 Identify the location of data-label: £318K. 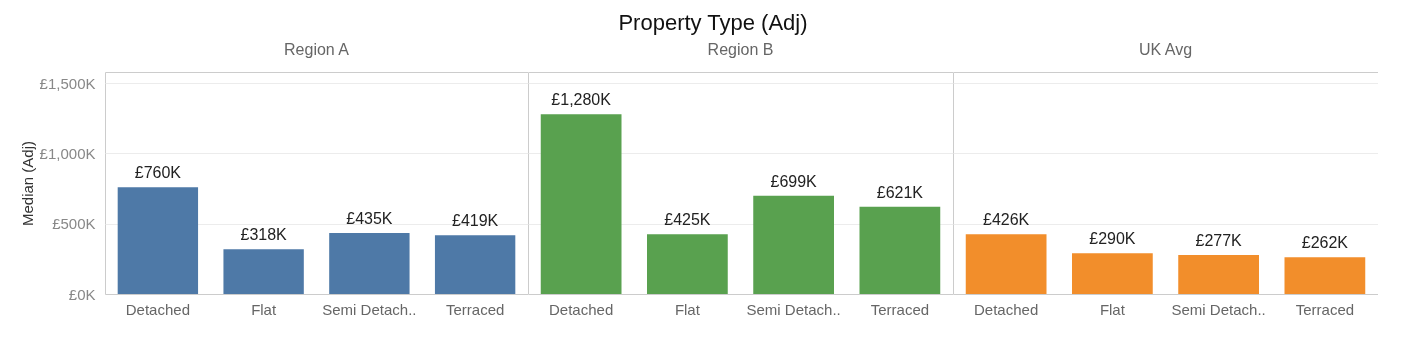
(264, 235).